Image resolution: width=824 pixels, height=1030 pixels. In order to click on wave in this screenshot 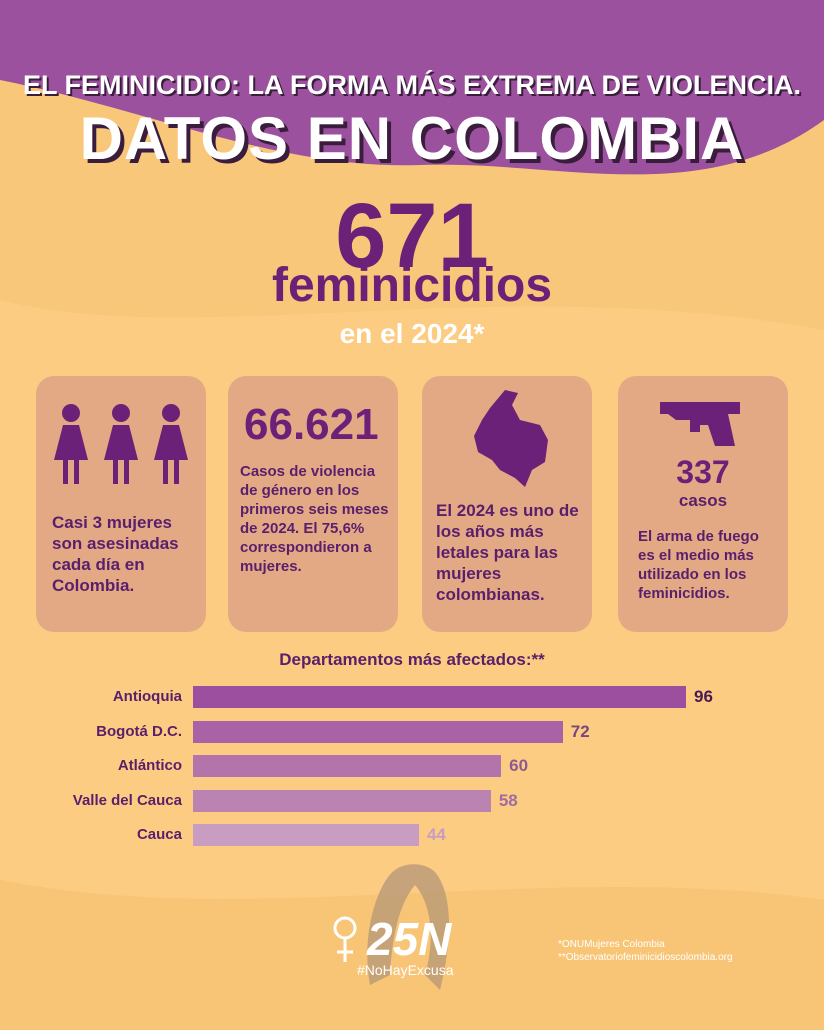, I will do `click(412, 955)`.